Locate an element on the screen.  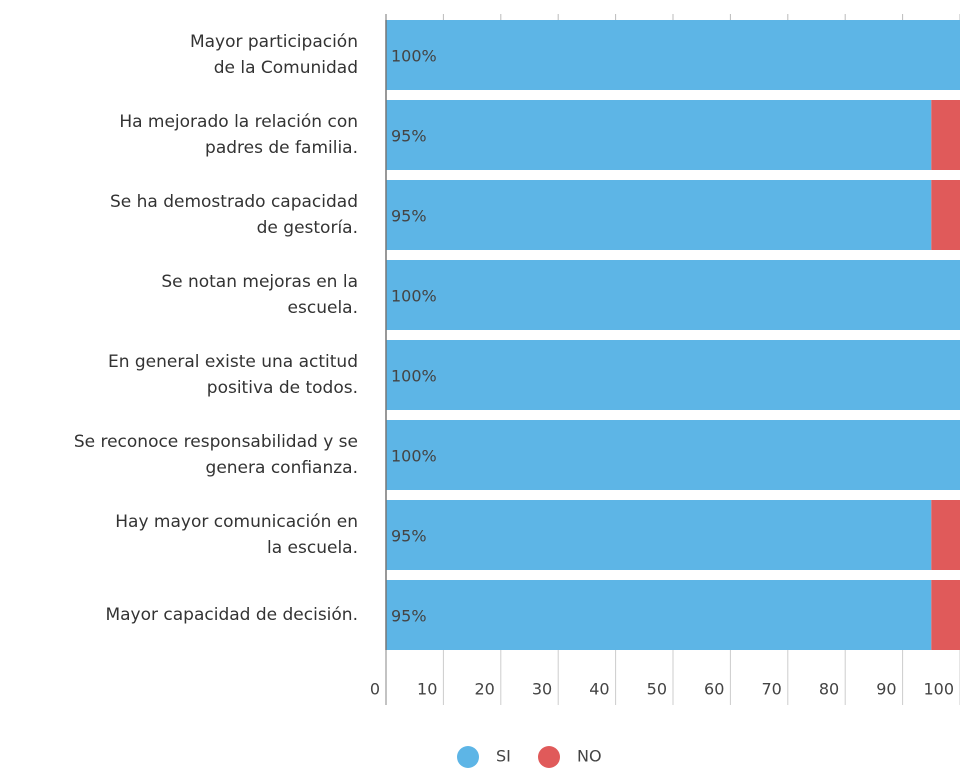
x-tick-label: 0 is located at coordinates (375, 689).